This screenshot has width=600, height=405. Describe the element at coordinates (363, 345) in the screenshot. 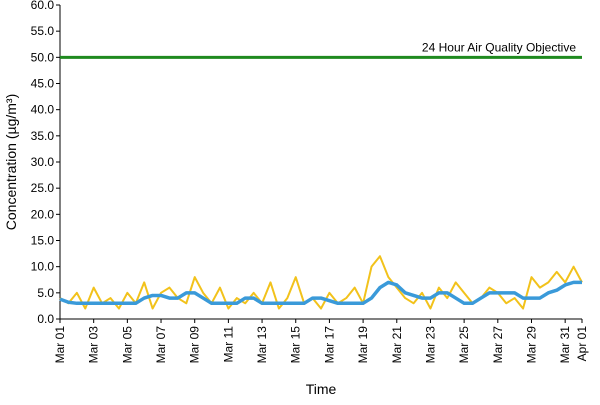

I see `x-tick-label: Mar 19` at that location.